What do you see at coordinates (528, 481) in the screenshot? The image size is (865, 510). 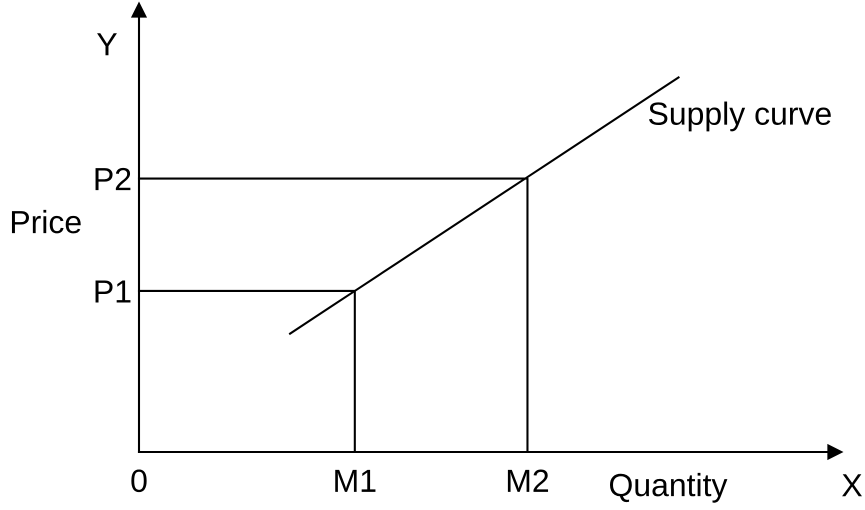 I see `x-tick-label: M2` at bounding box center [528, 481].